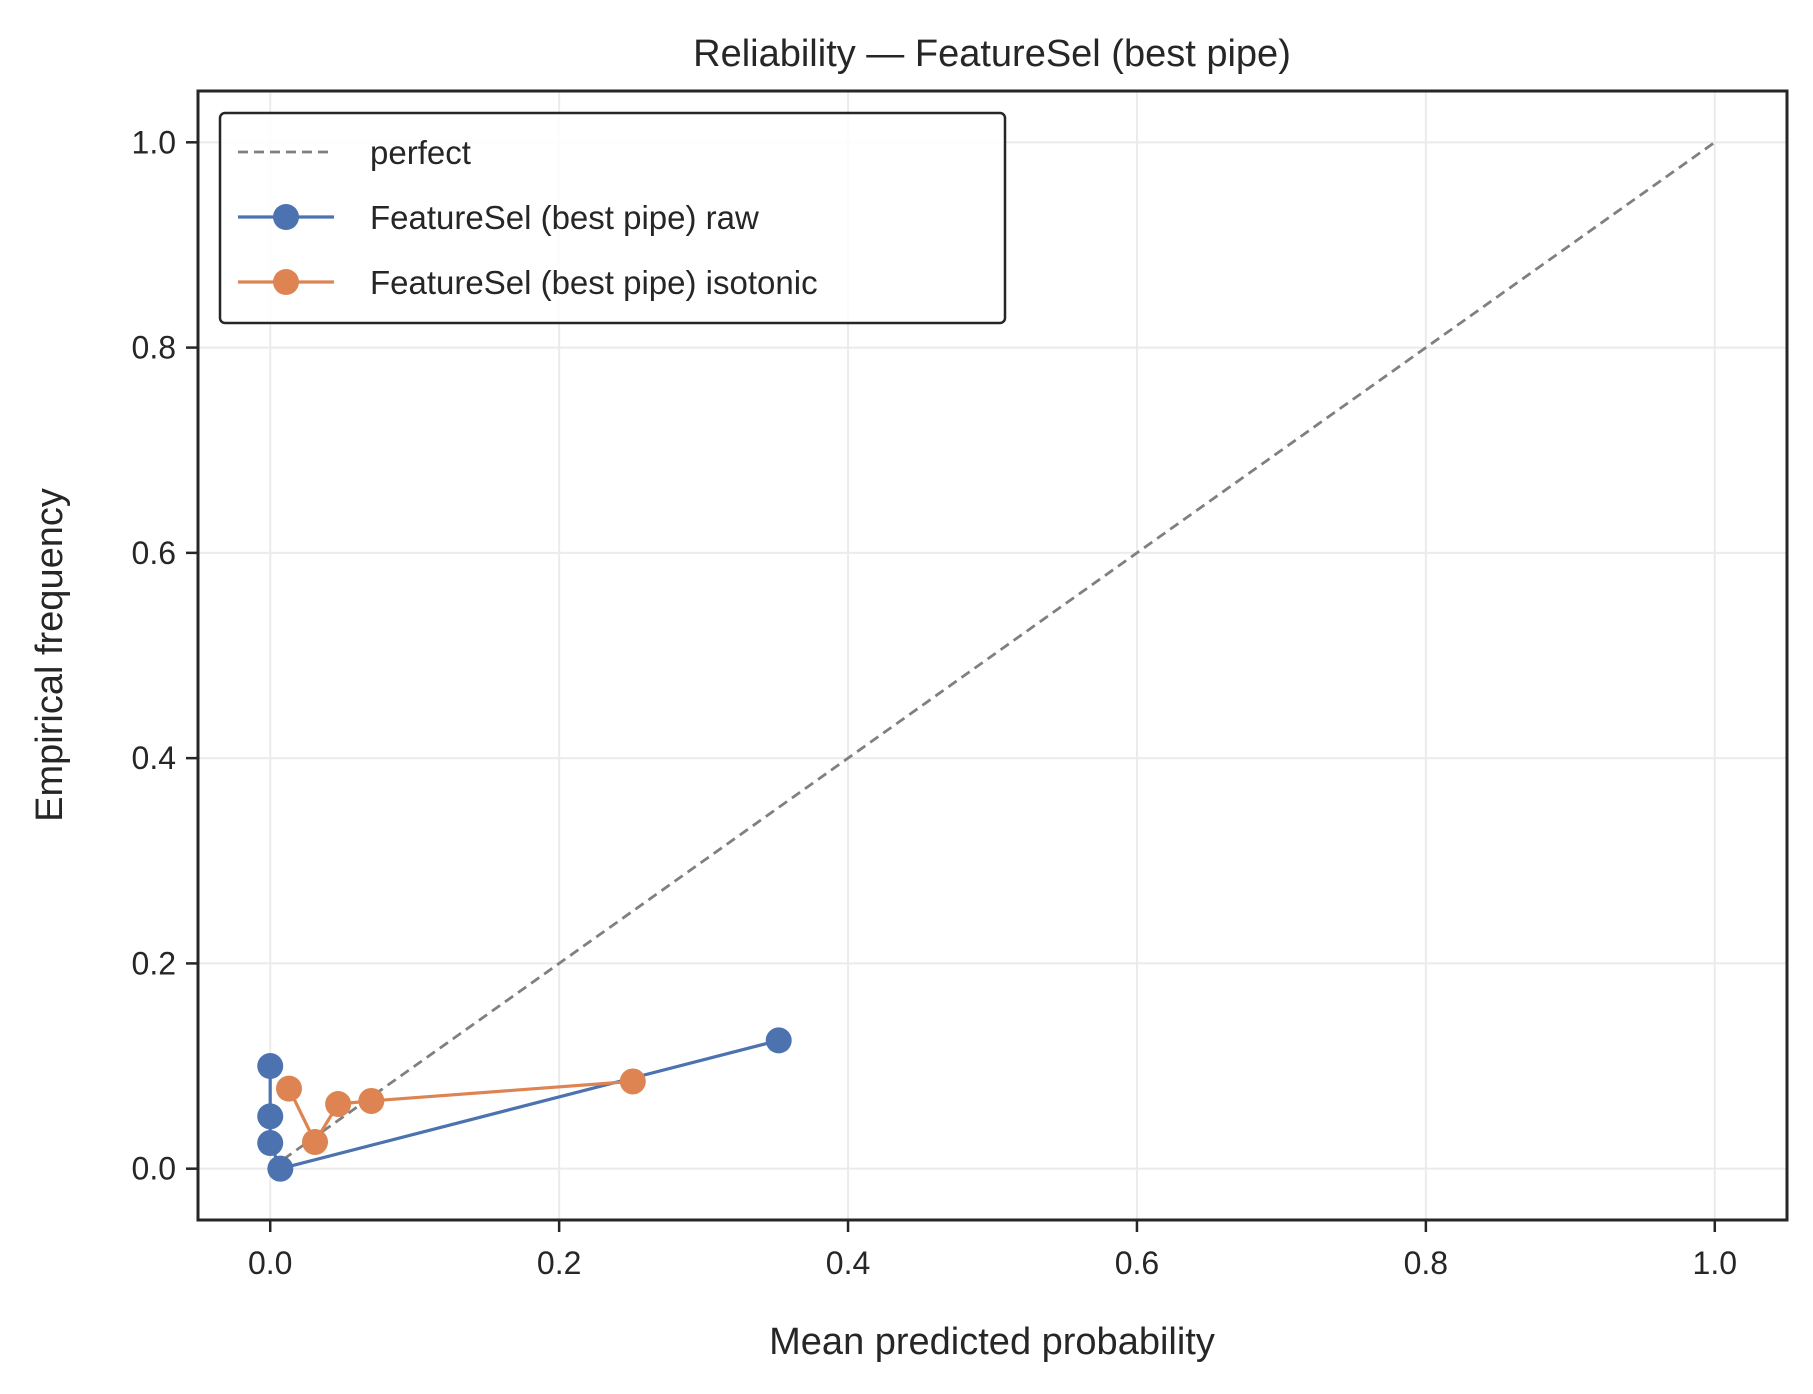 This screenshot has width=1813, height=1394. What do you see at coordinates (992, 1342) in the screenshot?
I see `x-axis-label: Mean predicted probability` at bounding box center [992, 1342].